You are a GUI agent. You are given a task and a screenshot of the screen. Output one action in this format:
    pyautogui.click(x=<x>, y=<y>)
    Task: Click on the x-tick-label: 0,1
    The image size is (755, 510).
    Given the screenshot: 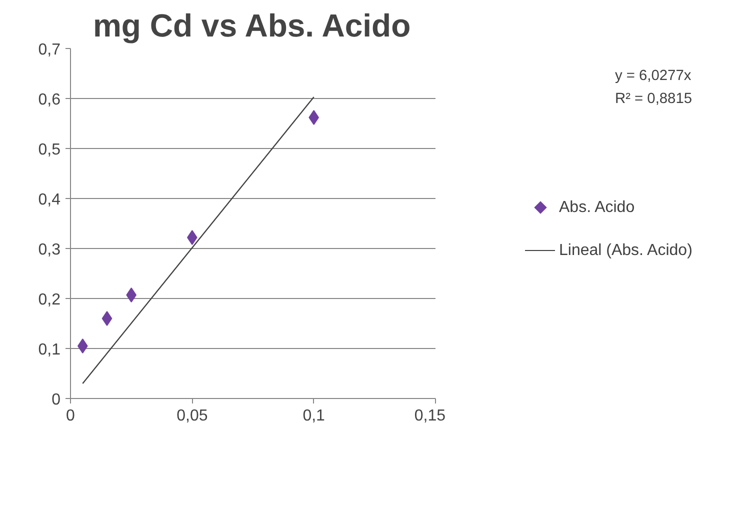 What is the action you would take?
    pyautogui.click(x=314, y=416)
    